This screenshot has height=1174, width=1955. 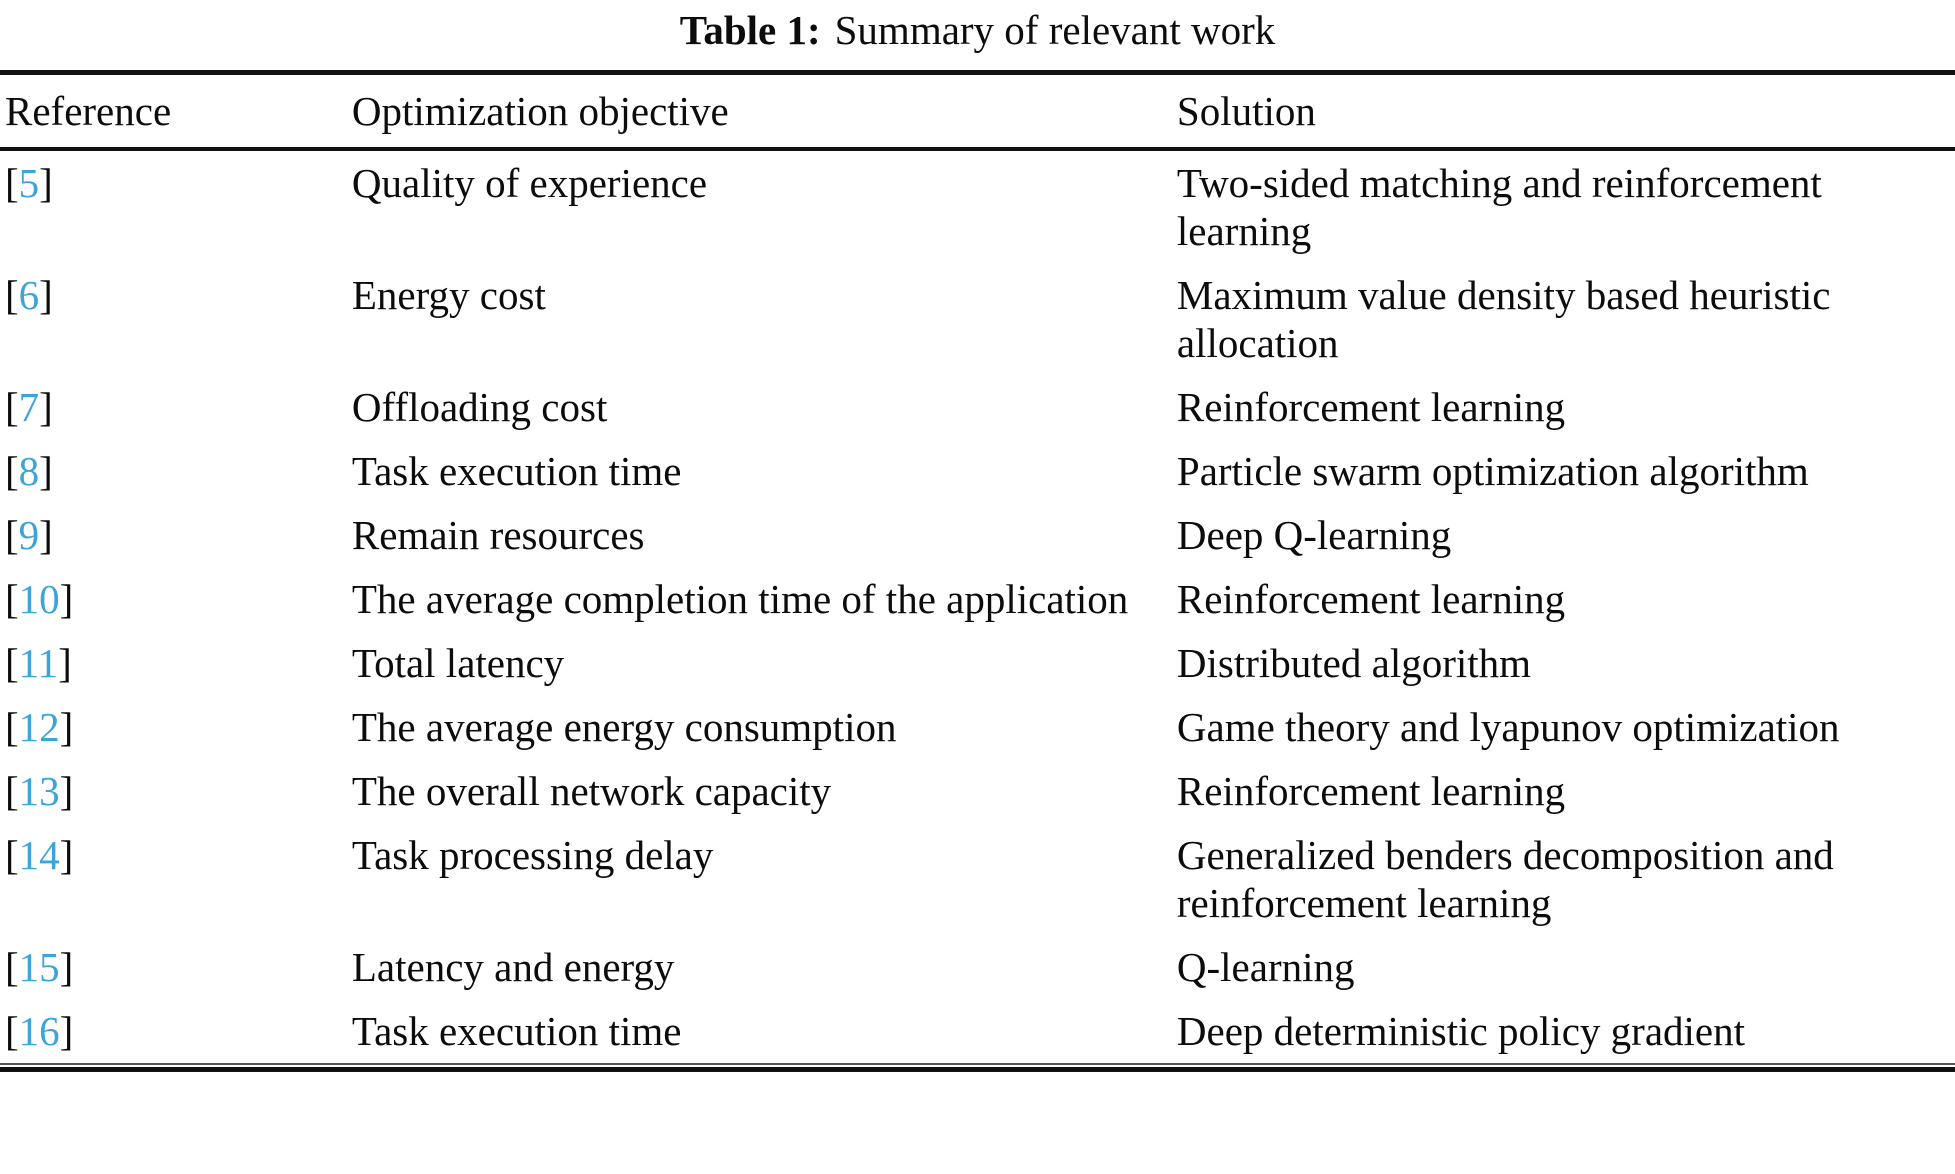 I want to click on objective-cell: Offloading cost, so click(x=479, y=407).